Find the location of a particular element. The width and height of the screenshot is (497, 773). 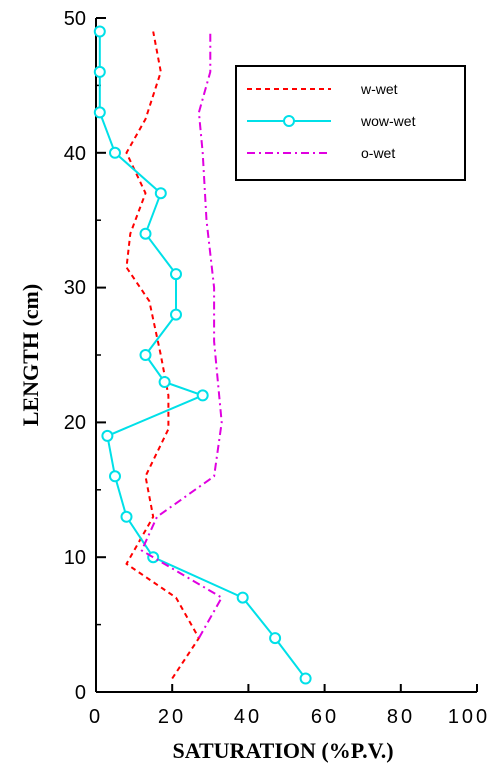

x-tick-label: 20 is located at coordinates (172, 717).